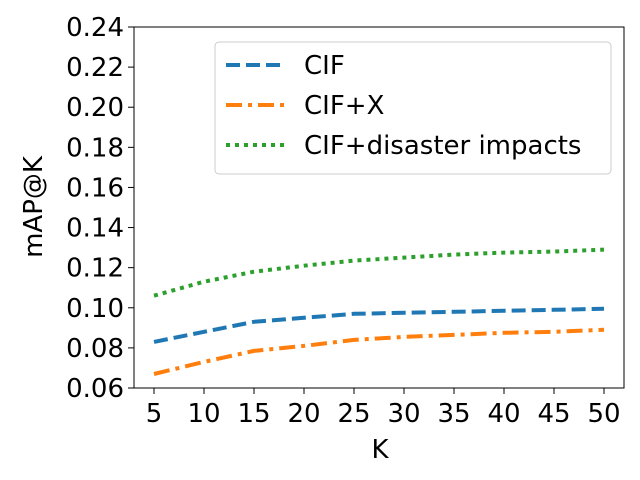  I want to click on legend-label: CIF+X, so click(344, 106).